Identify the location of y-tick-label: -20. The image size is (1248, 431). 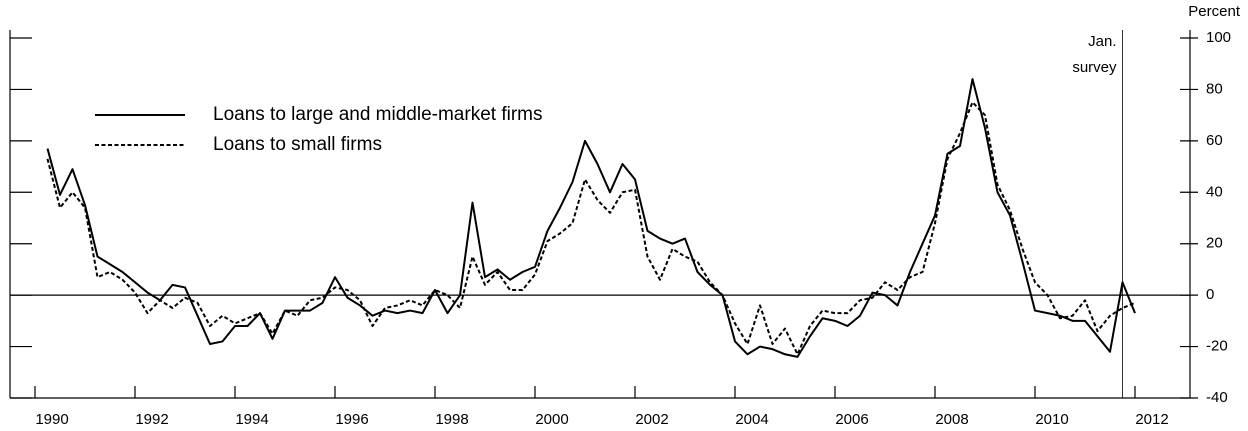
(1217, 346).